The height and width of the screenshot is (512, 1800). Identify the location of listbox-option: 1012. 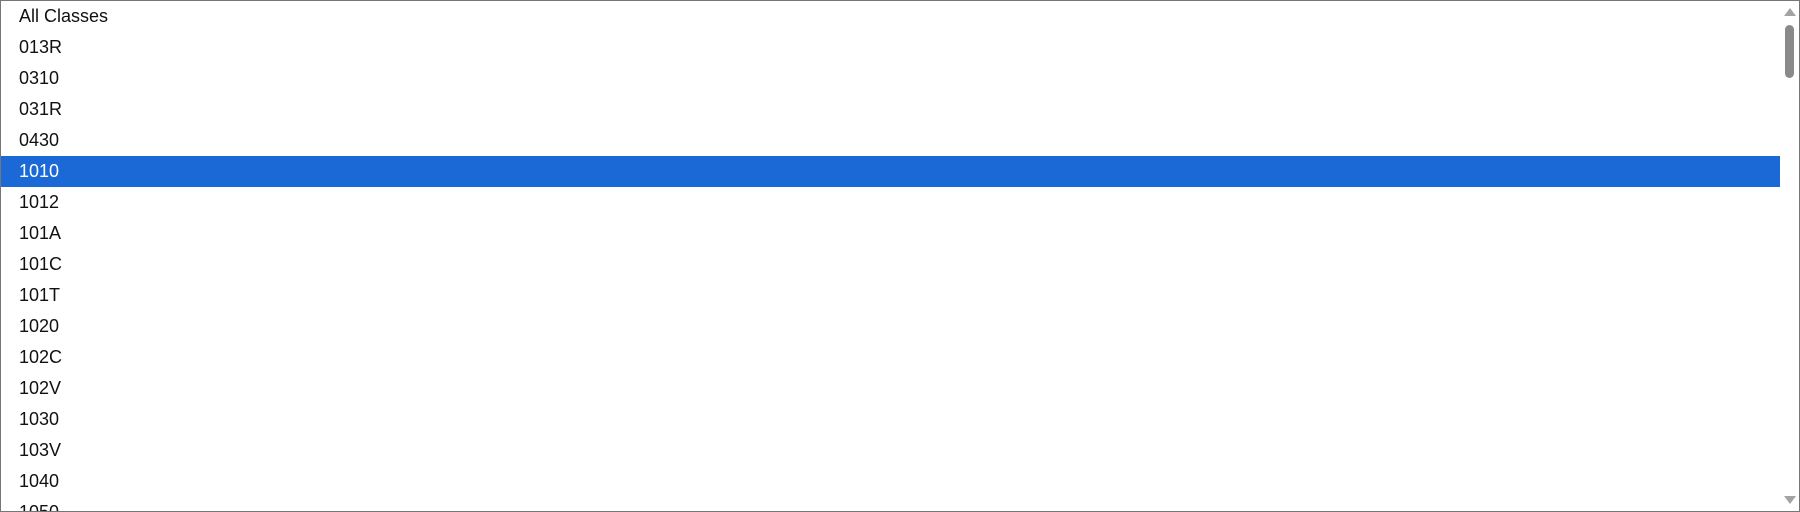
(39, 202).